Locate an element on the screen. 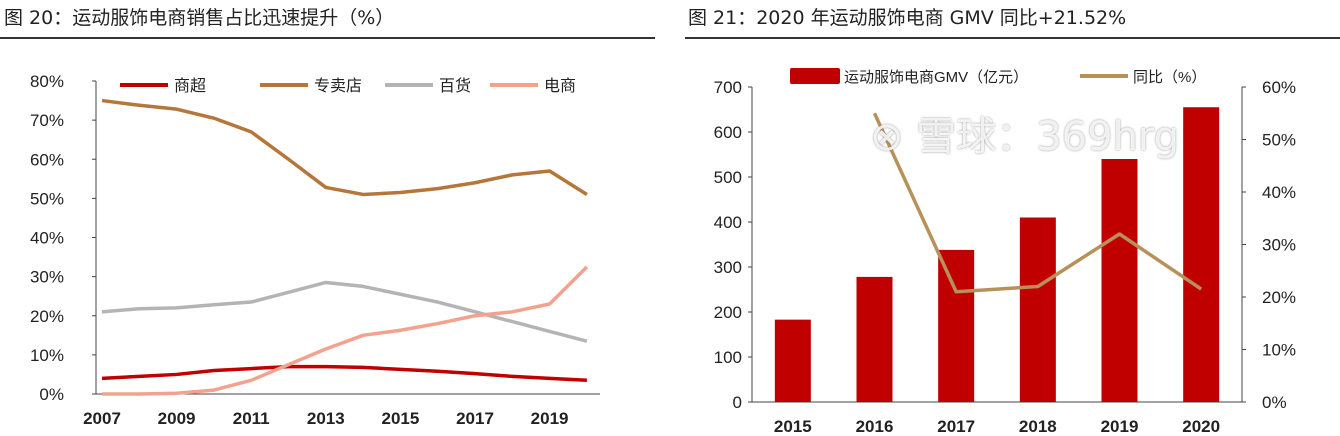 Image resolution: width=1340 pixels, height=436 pixels. legend-label: 百货 is located at coordinates (455, 86).